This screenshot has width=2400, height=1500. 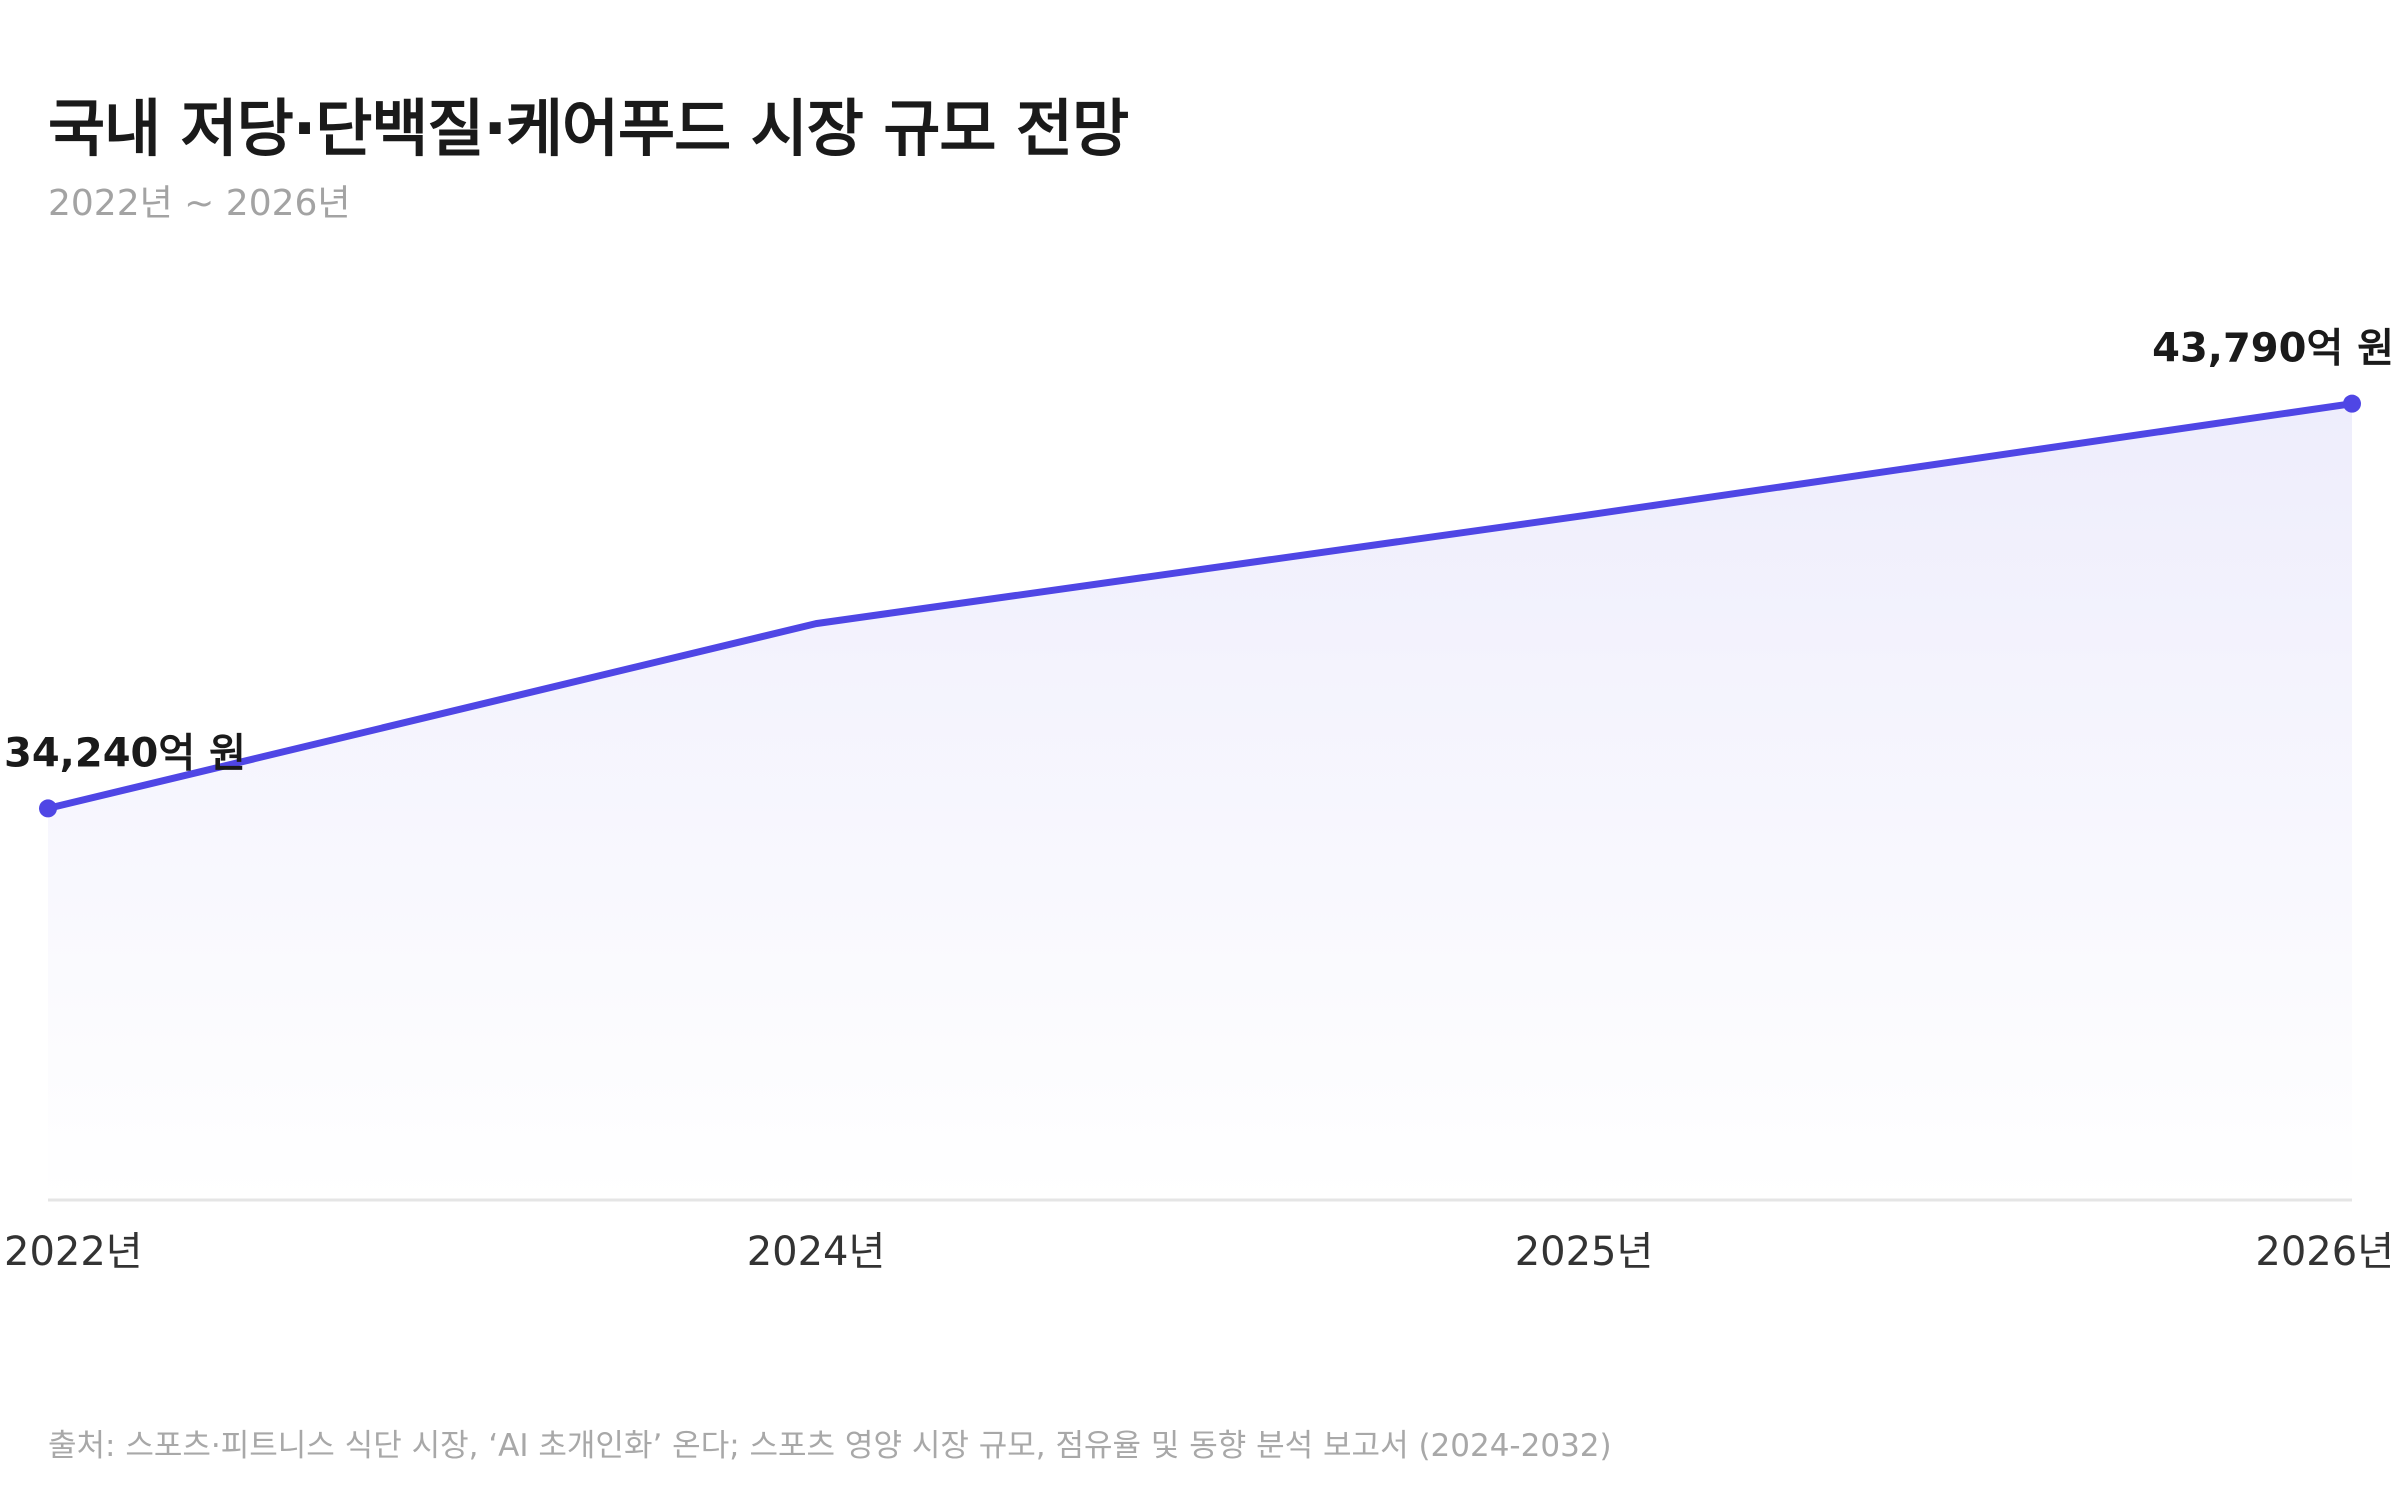 I want to click on x-tick-label: 2022년, so click(x=73, y=1252).